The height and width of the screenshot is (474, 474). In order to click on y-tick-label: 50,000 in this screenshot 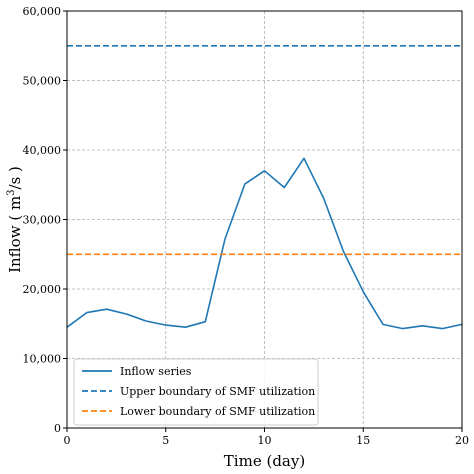, I will do `click(42, 81)`.